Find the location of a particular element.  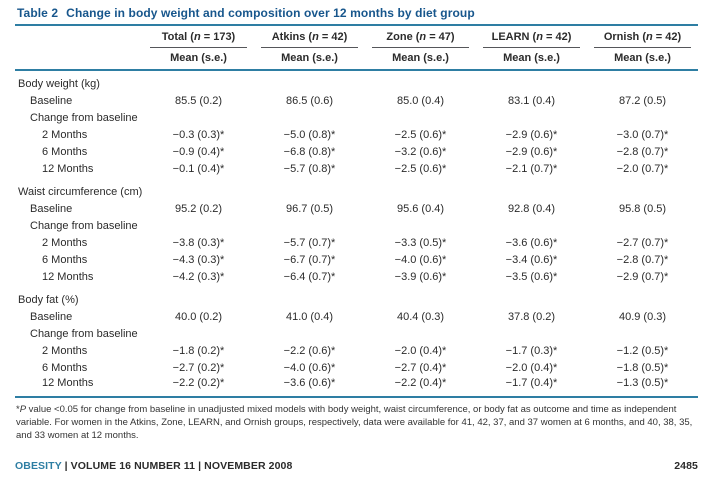

row-label: 12 Months is located at coordinates (68, 277).